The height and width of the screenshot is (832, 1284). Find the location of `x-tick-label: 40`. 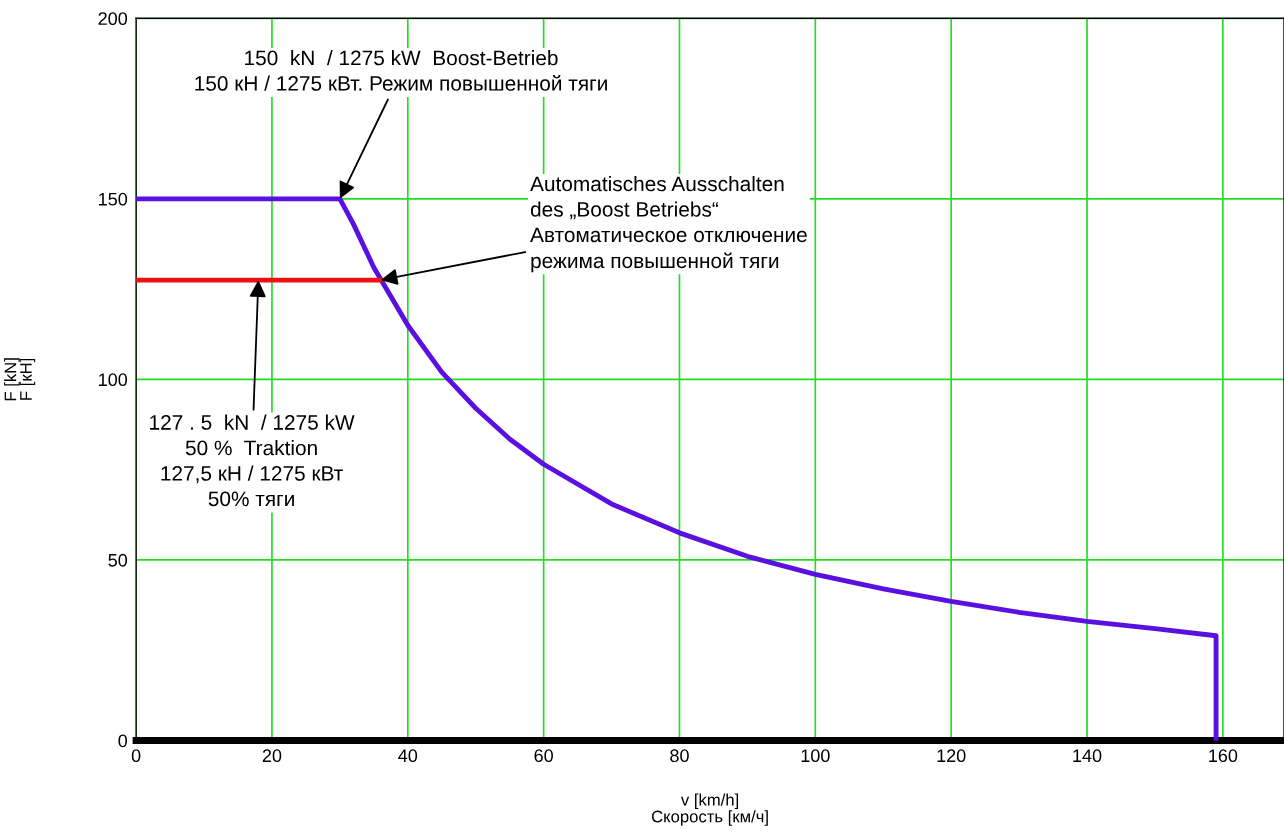

x-tick-label: 40 is located at coordinates (408, 756).